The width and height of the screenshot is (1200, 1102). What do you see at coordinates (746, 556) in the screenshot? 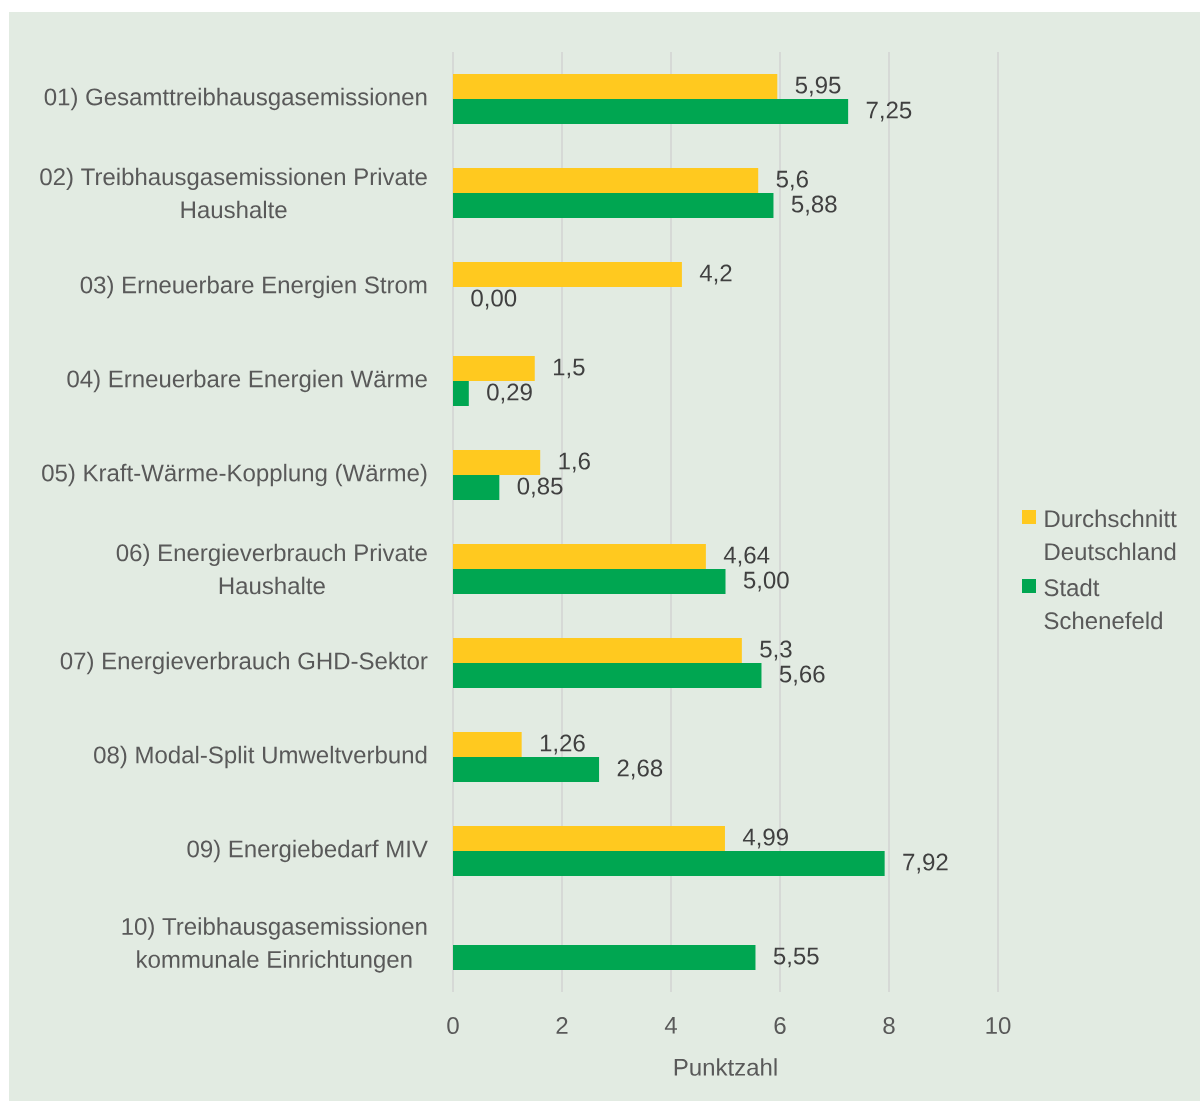
I see `data-label: 4,64` at bounding box center [746, 556].